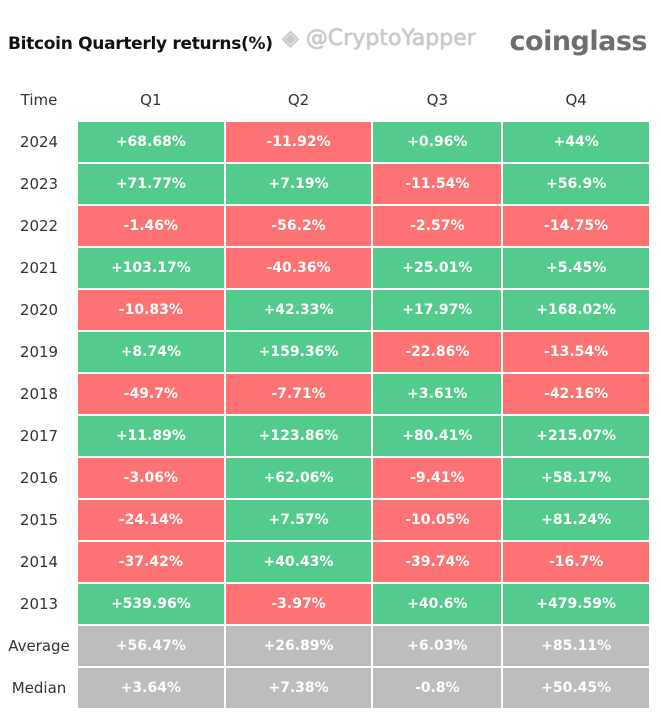  I want to click on return-cell: +103.17%, so click(151, 268).